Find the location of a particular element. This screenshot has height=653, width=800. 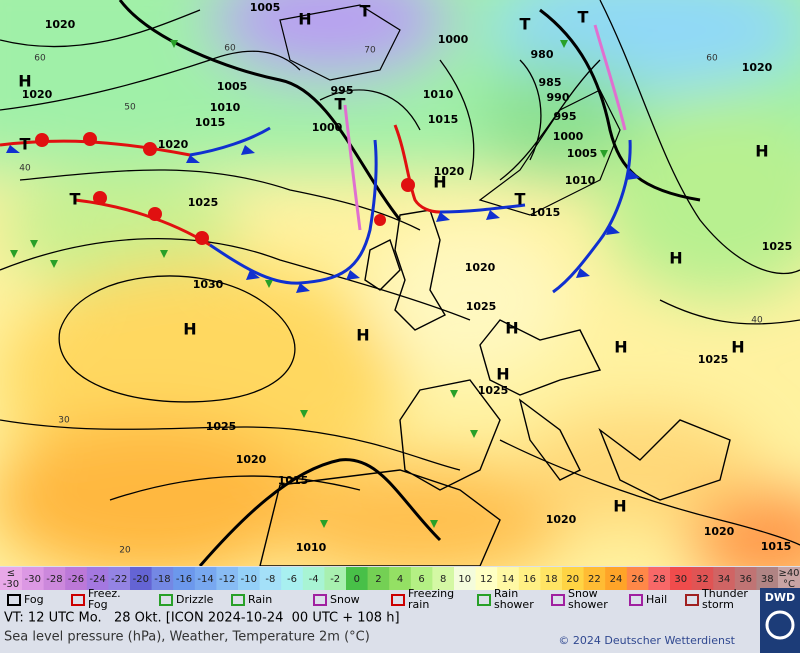

legend-label: Rain is located at coordinates (260, 599).